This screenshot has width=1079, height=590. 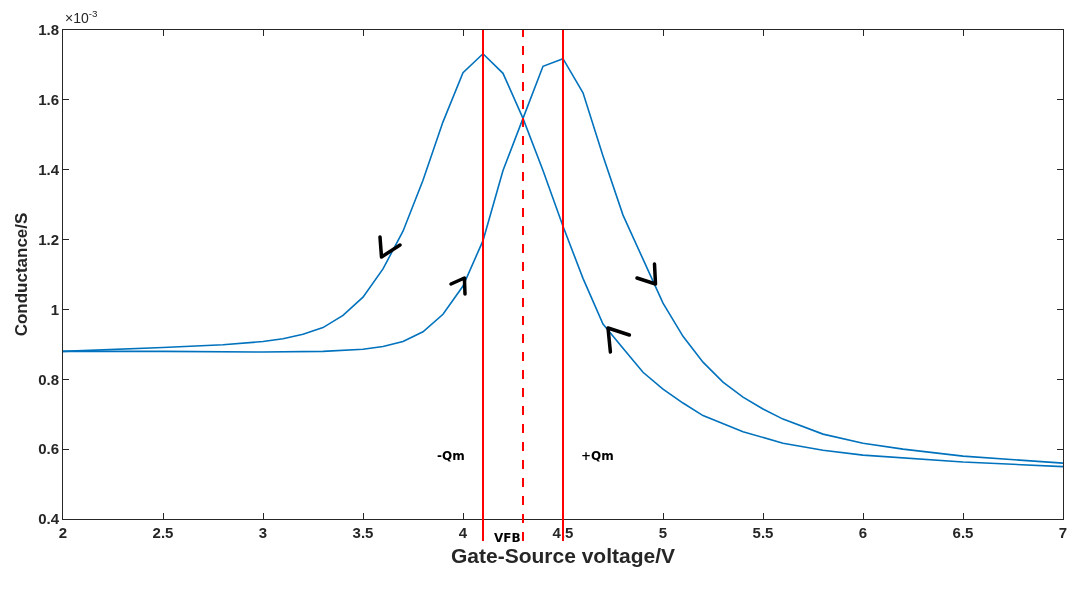 What do you see at coordinates (49, 519) in the screenshot?
I see `y-tick-label: 0.4` at bounding box center [49, 519].